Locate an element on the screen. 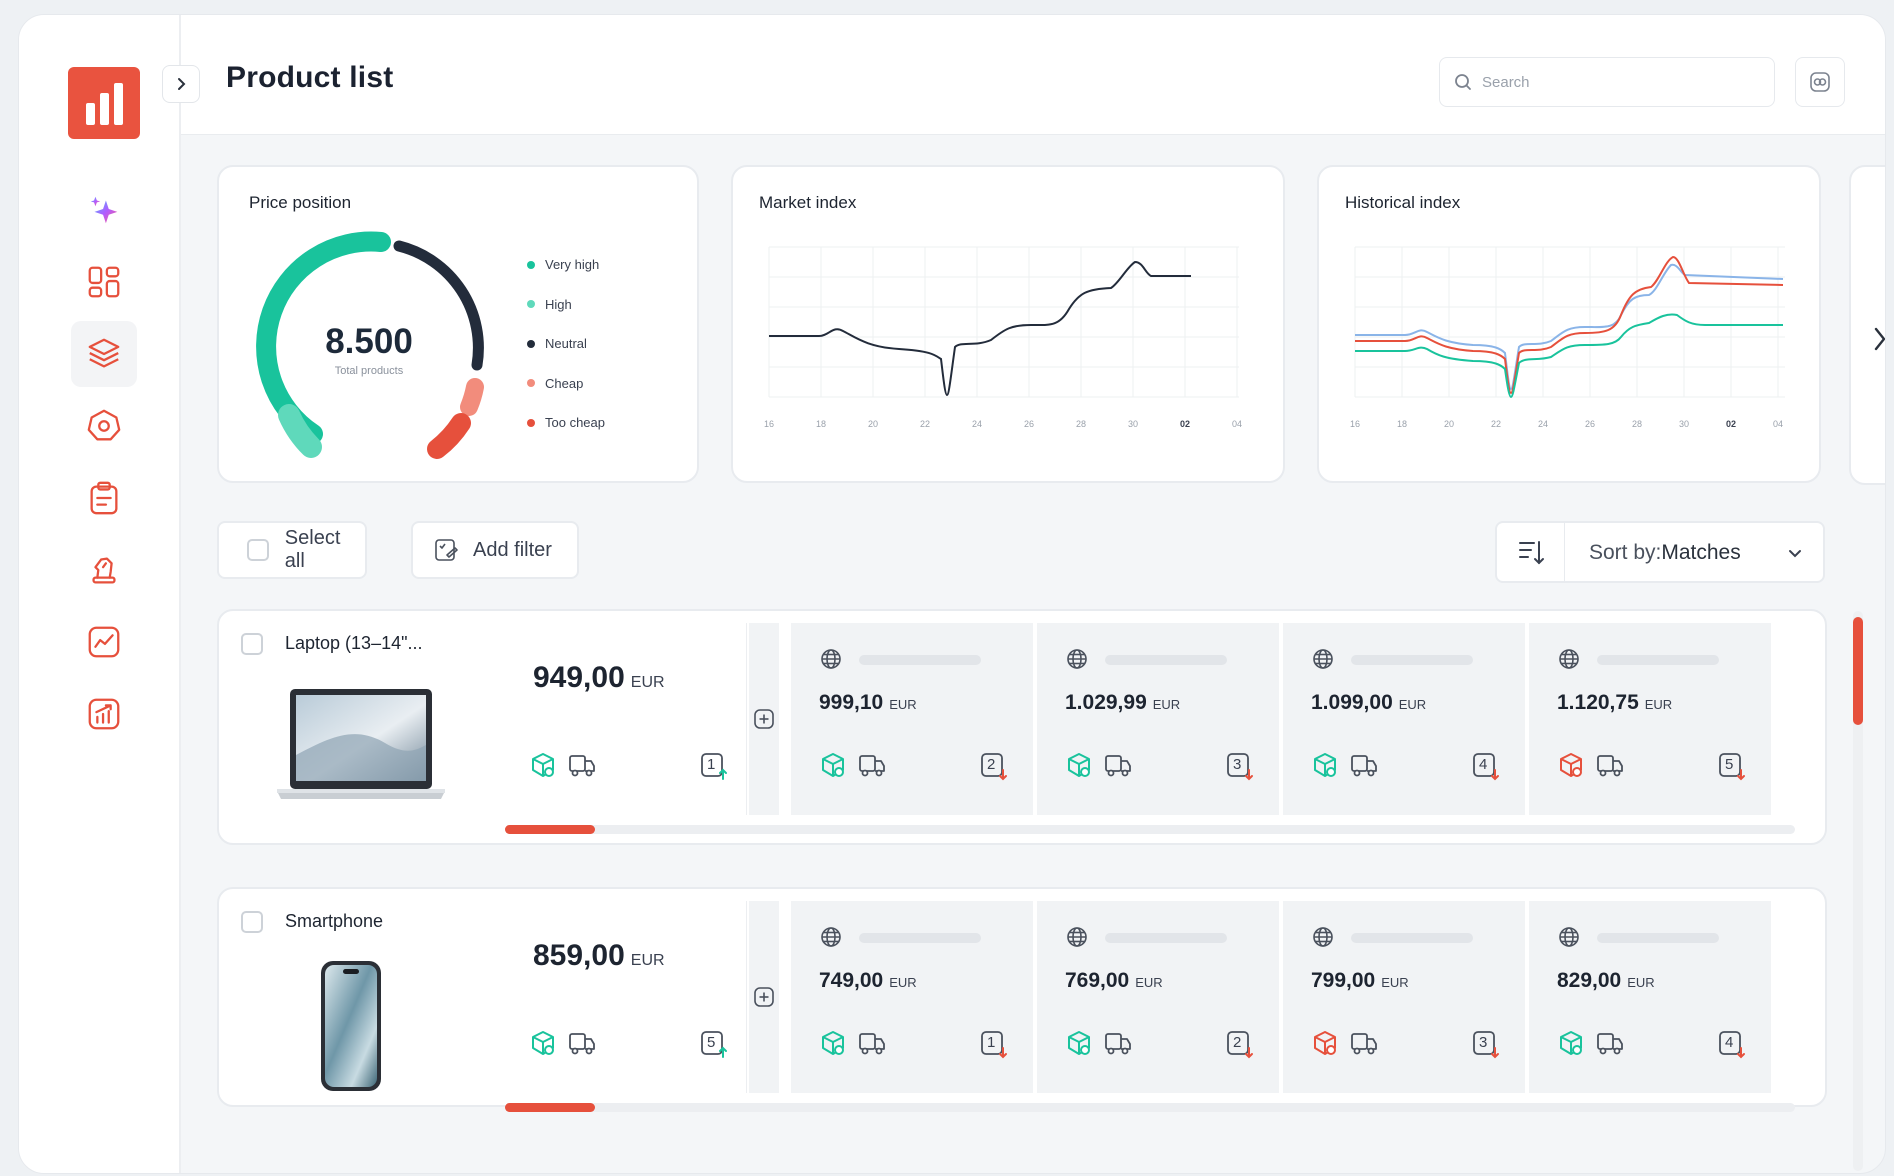 This screenshot has height=1176, width=1894. sidebar-item-dashboard is located at coordinates (104, 282).